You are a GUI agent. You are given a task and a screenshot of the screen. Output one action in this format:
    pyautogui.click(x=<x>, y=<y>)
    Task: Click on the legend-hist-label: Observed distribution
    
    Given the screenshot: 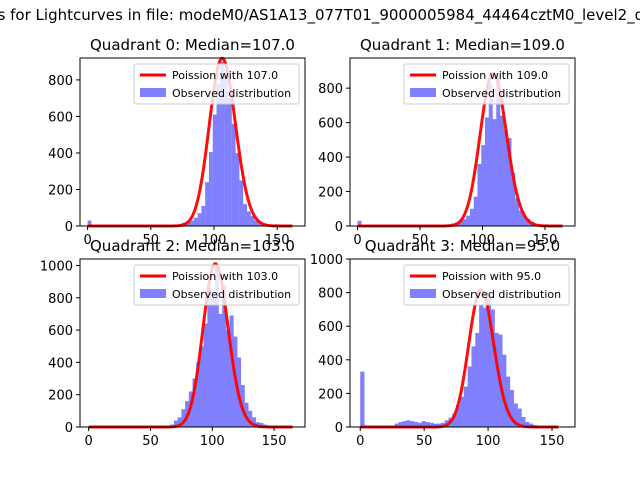 What is the action you would take?
    pyautogui.click(x=231, y=93)
    